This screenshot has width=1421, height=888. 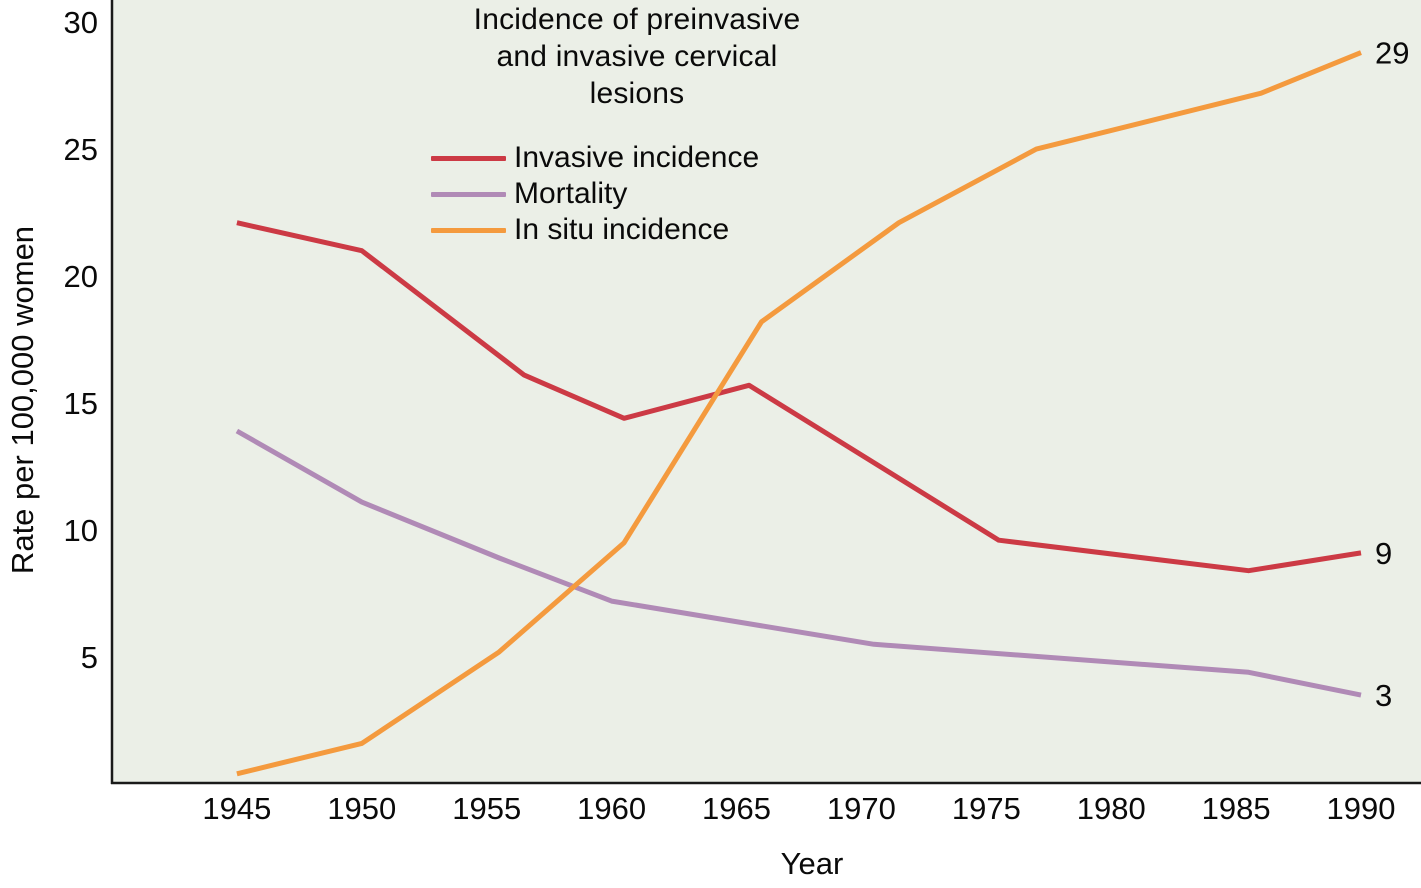 What do you see at coordinates (571, 193) in the screenshot?
I see `legend-label: Mortality` at bounding box center [571, 193].